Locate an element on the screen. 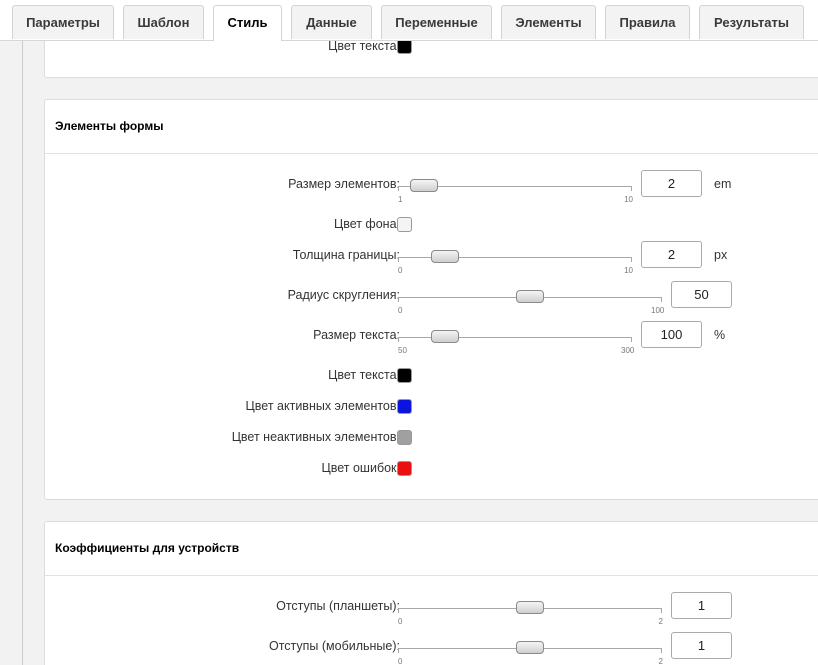 This screenshot has width=818, height=665. value-input: 100 is located at coordinates (671, 334).